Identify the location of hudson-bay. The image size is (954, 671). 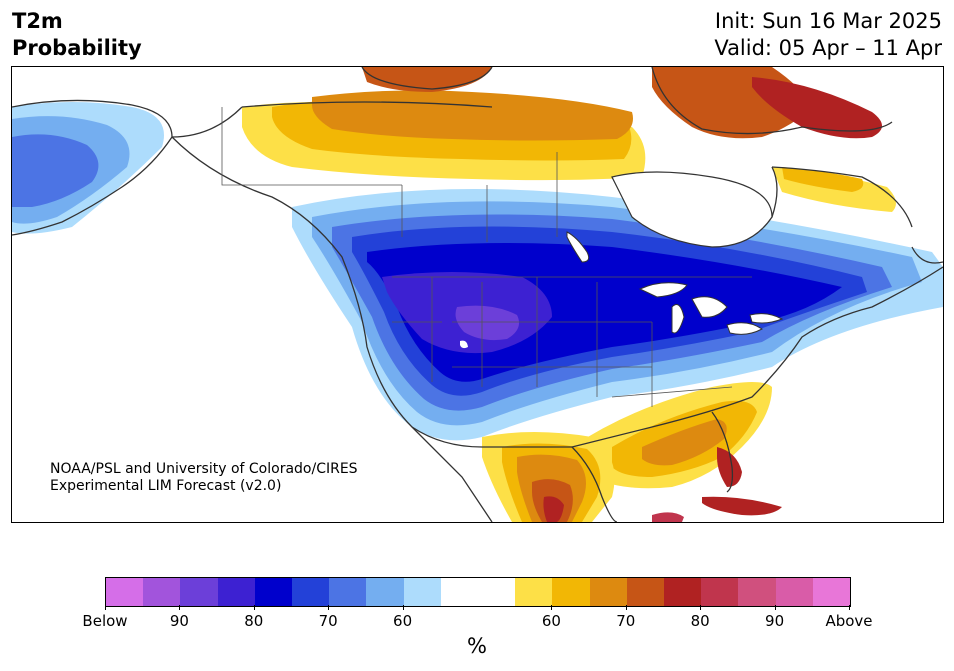
(692, 209).